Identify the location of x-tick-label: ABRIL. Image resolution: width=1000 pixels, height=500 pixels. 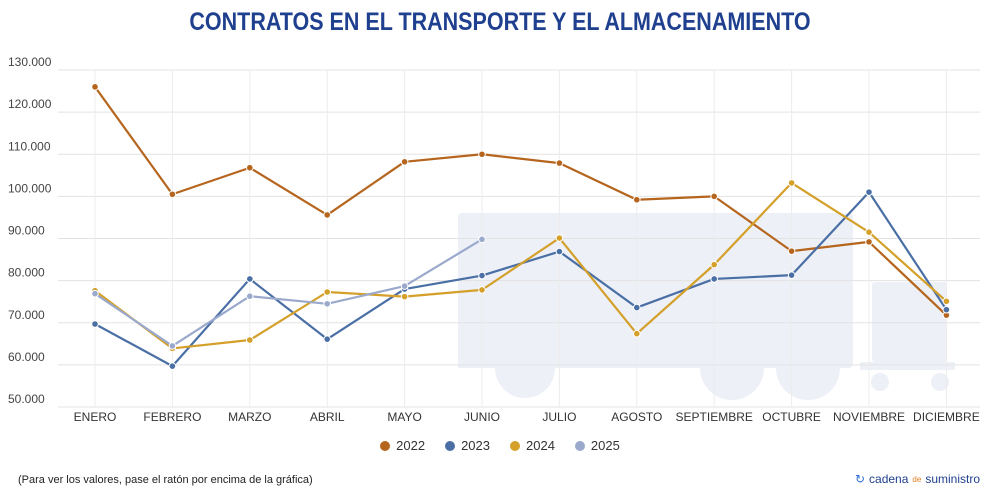
(327, 417).